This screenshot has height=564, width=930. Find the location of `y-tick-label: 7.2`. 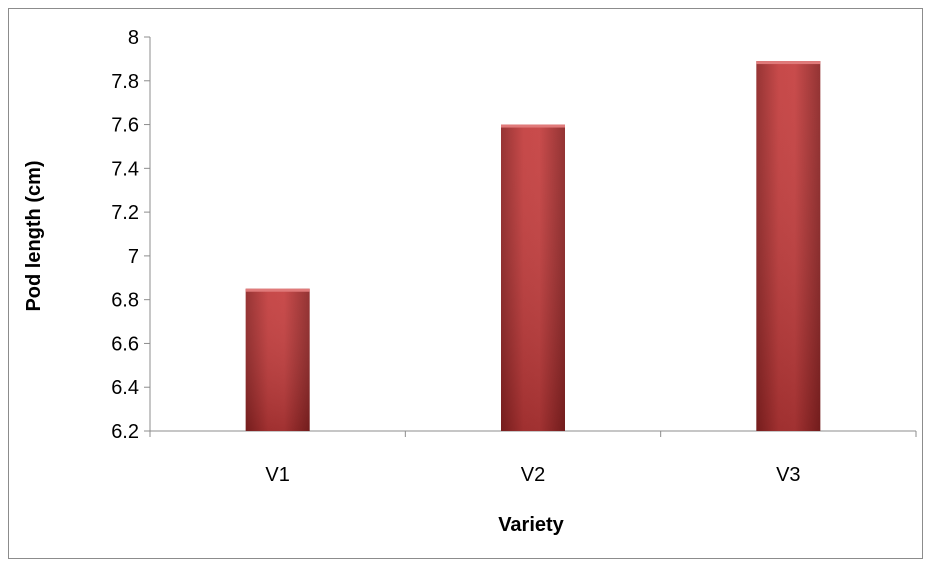

y-tick-label: 7.2 is located at coordinates (125, 213).